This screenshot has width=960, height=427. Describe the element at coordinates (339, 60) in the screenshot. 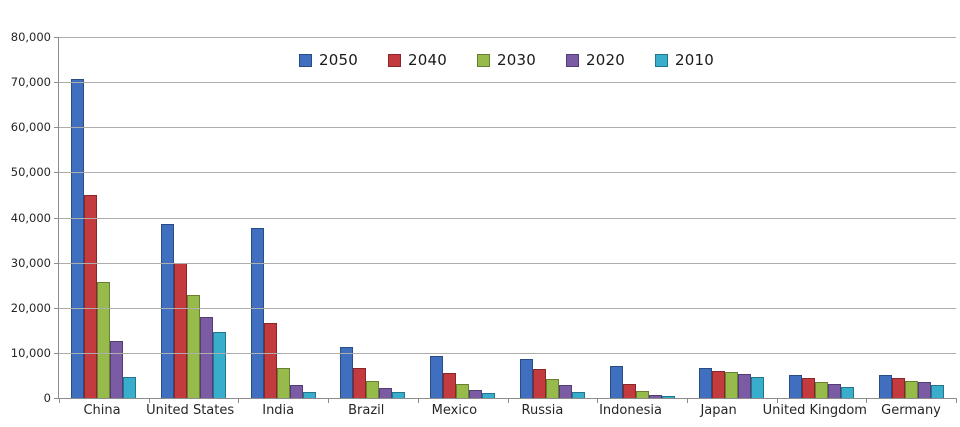

I see `legend-label: 2050` at that location.